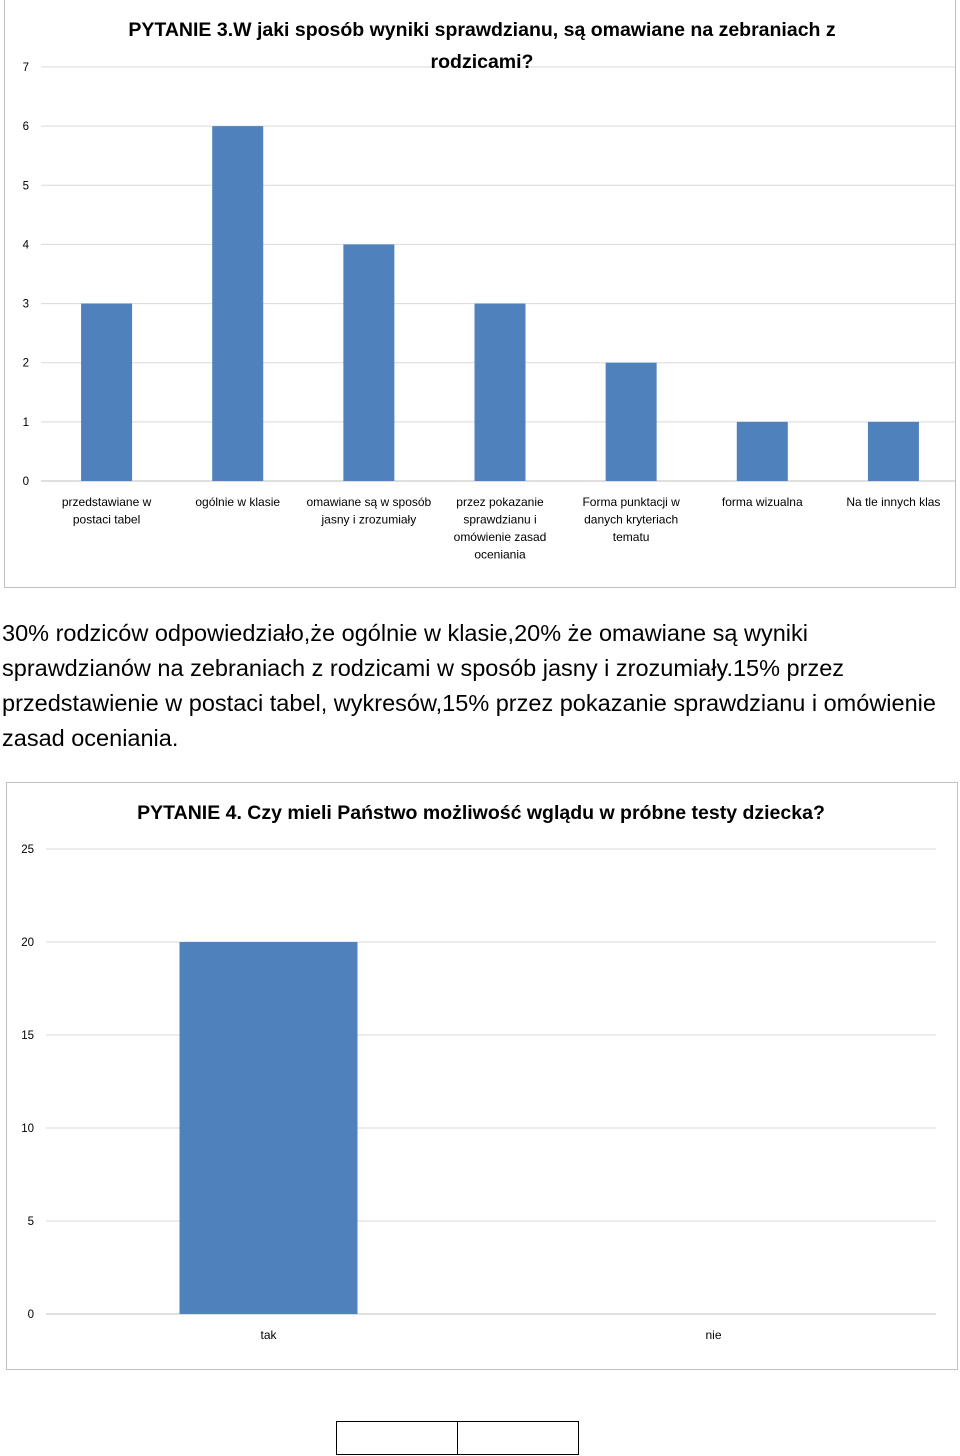  What do you see at coordinates (631, 519) in the screenshot?
I see `x-category-label: Forma punktacji w danych kryteriach tematu` at bounding box center [631, 519].